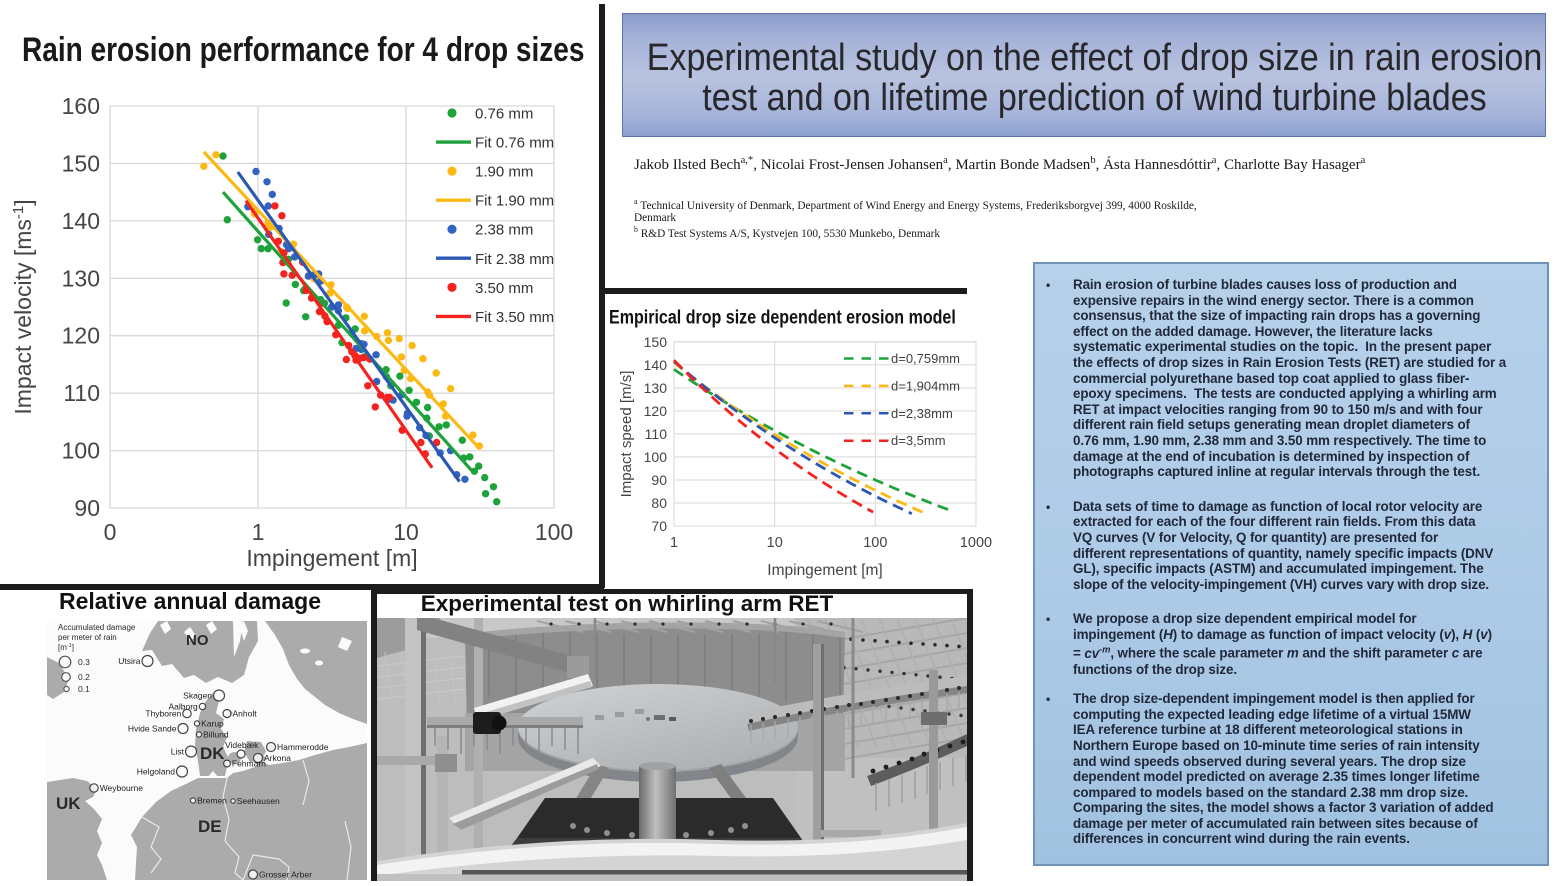 The image size is (1560, 886). What do you see at coordinates (303, 747) in the screenshot?
I see `svg-text: Hammerodde` at bounding box center [303, 747].